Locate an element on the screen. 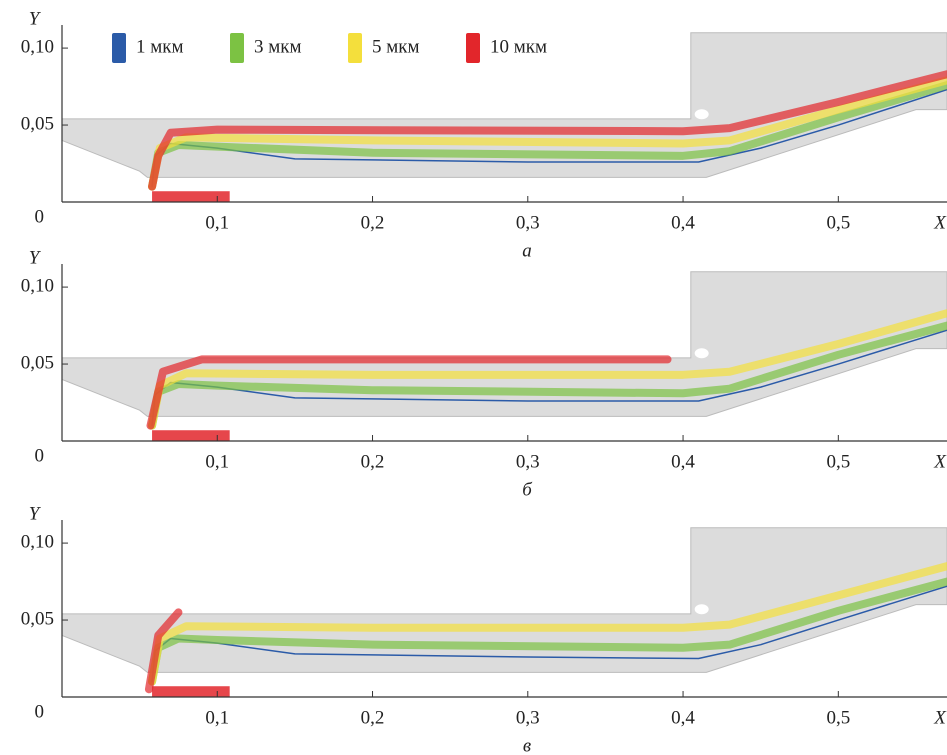 The image size is (947, 755). legend-label: 3 мкм is located at coordinates (278, 46).